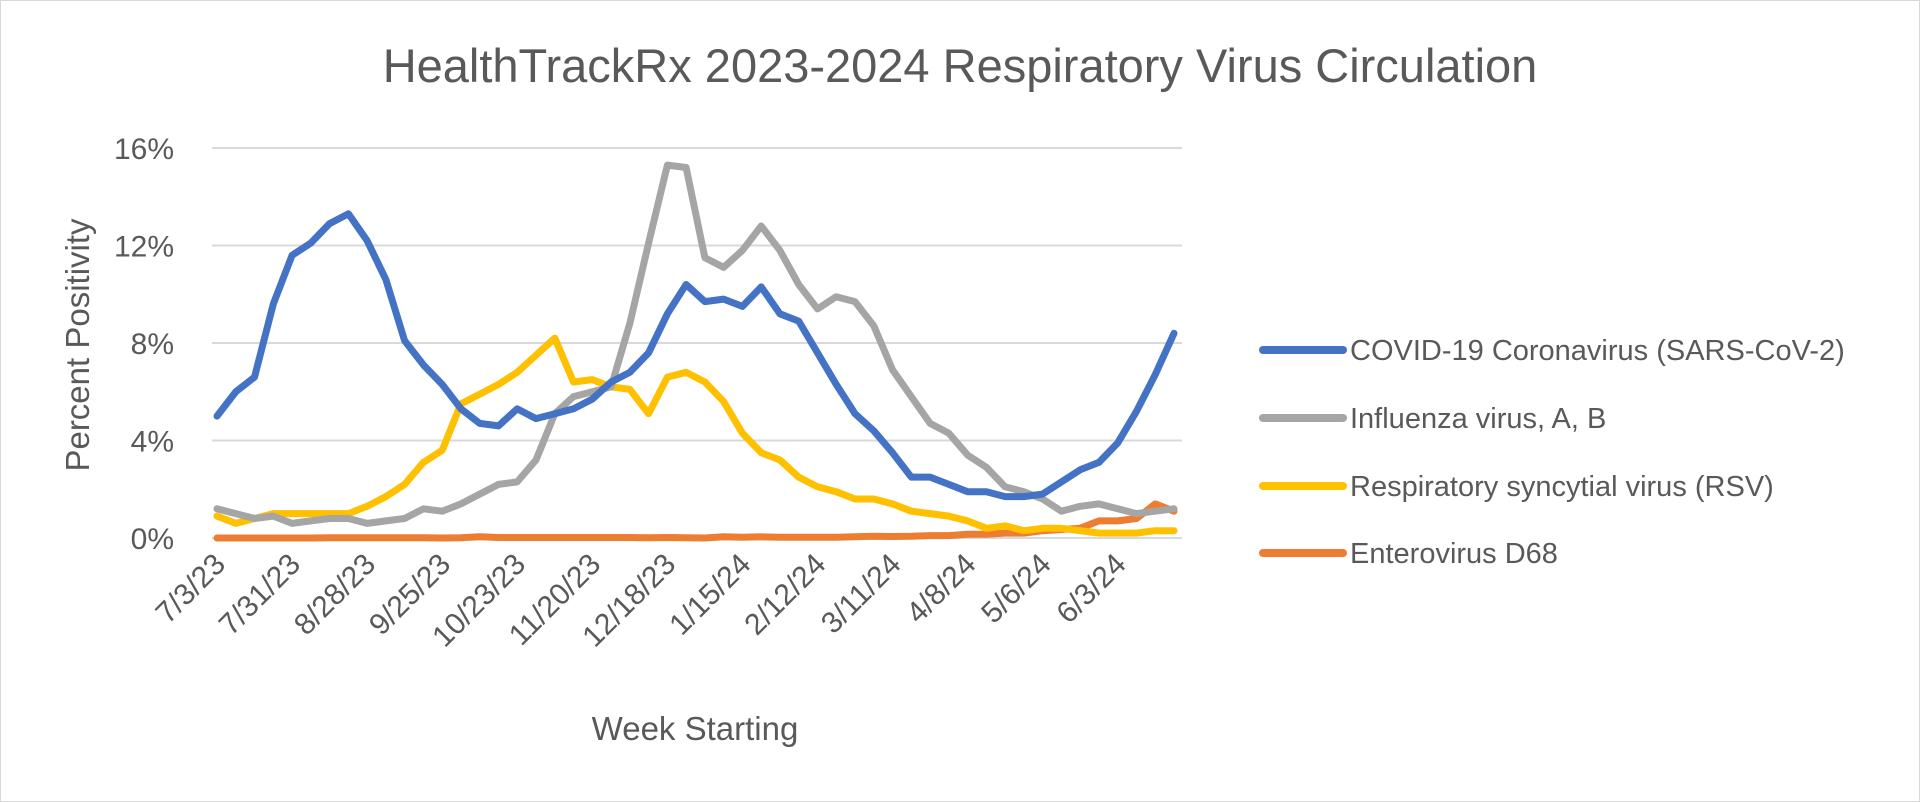 This screenshot has height=802, width=1920. I want to click on x-axis-title: Week Starting, so click(695, 728).